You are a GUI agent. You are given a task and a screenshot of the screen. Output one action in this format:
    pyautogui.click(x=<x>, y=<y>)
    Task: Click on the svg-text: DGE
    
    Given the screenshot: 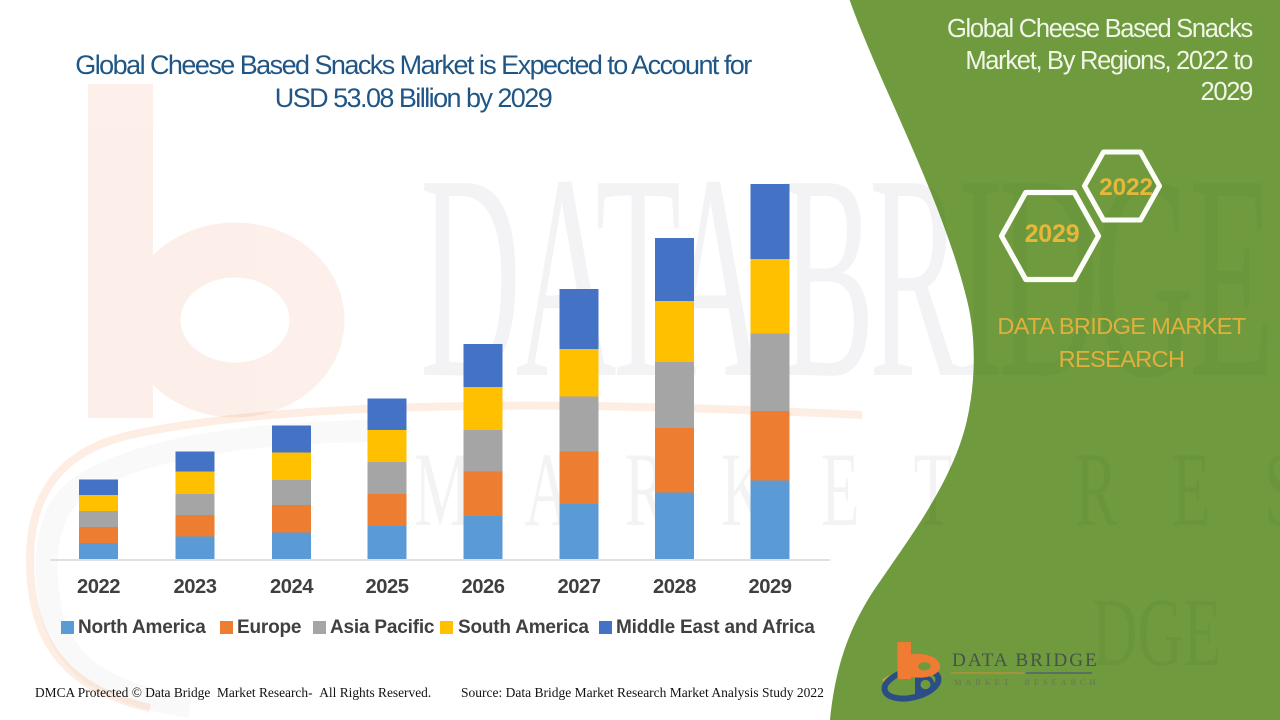 What is the action you would take?
    pyautogui.click(x=1156, y=632)
    